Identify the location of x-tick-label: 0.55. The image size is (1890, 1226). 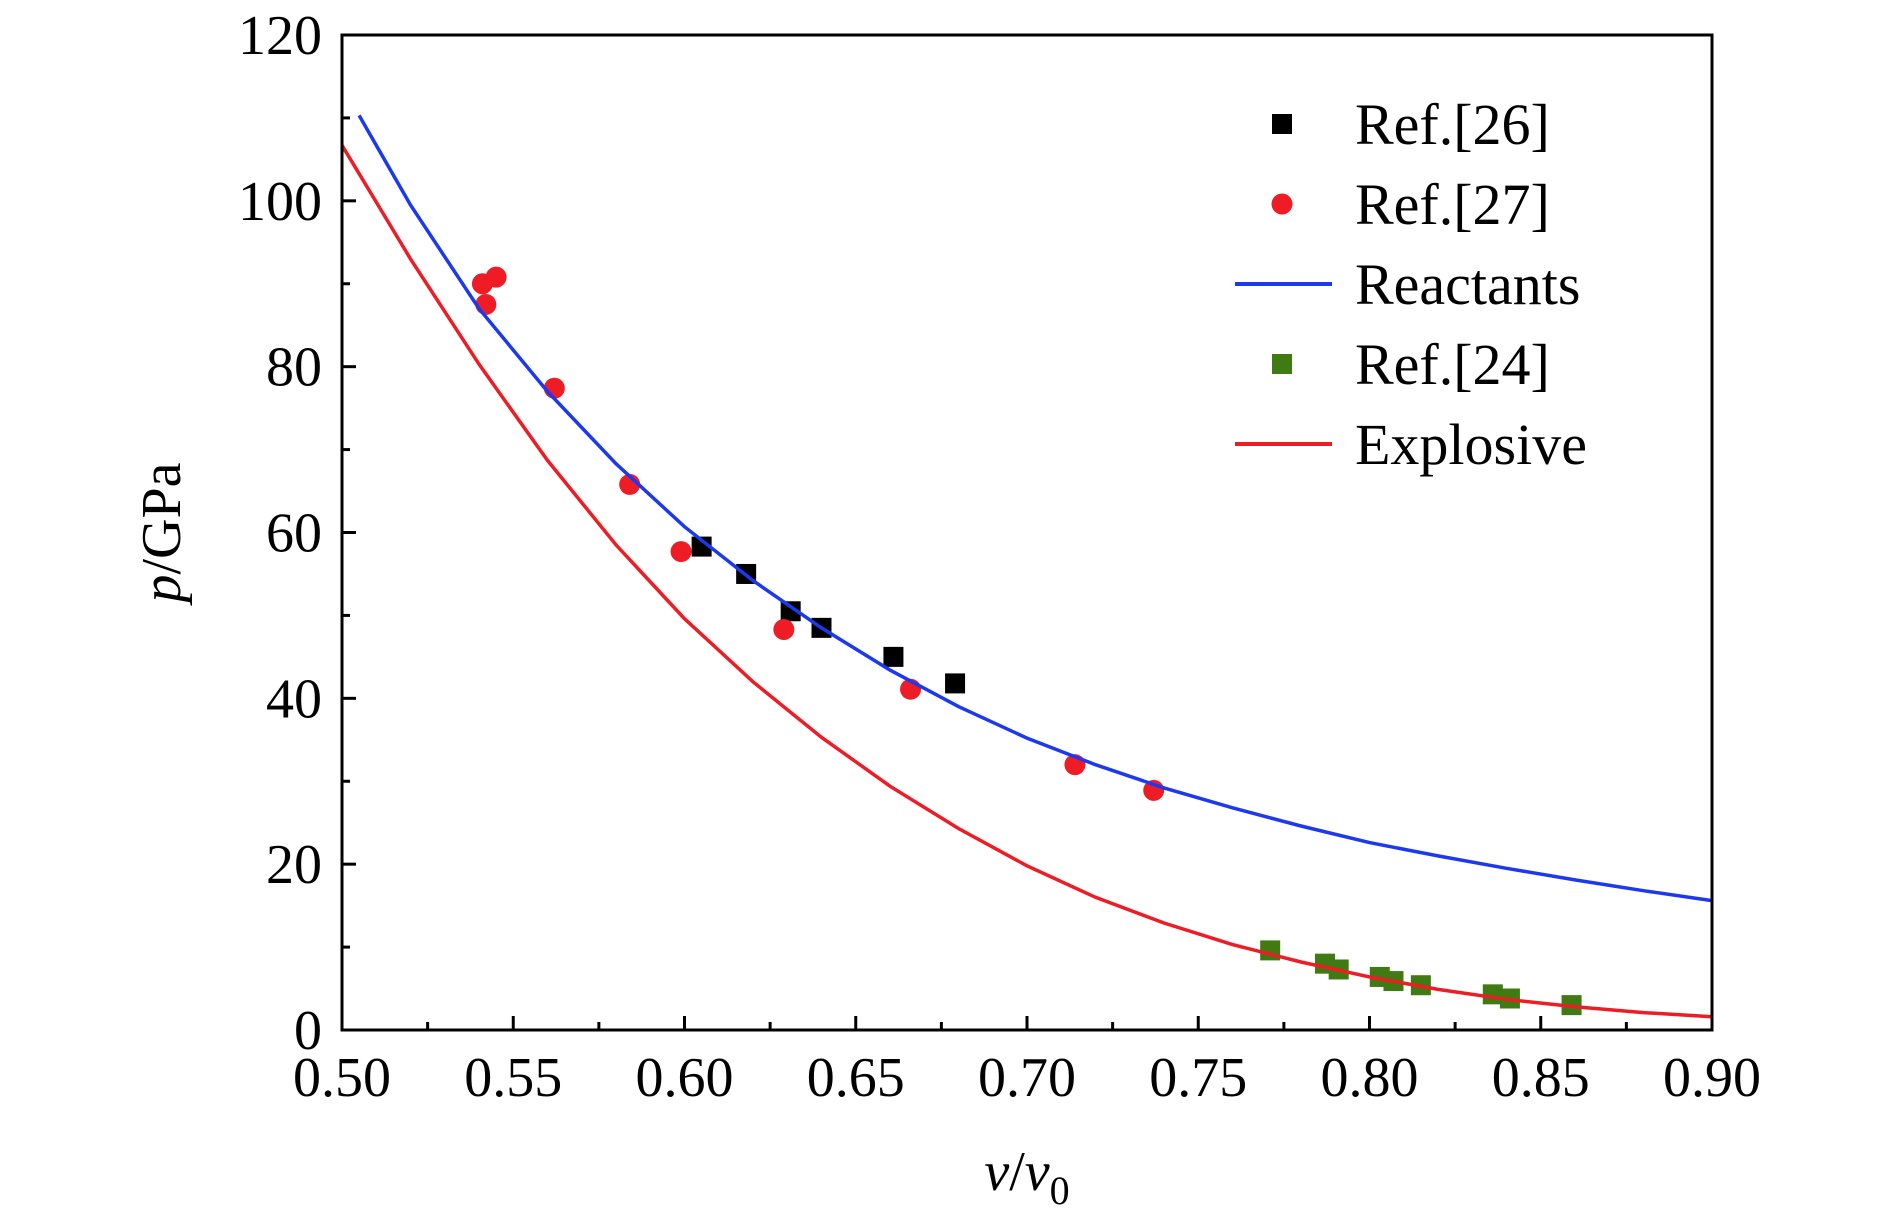
(513, 1078).